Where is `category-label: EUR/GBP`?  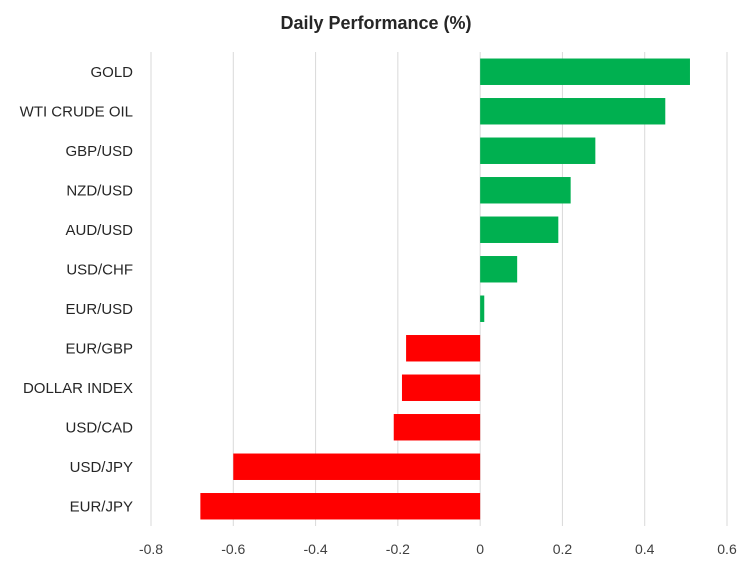 category-label: EUR/GBP is located at coordinates (99, 348).